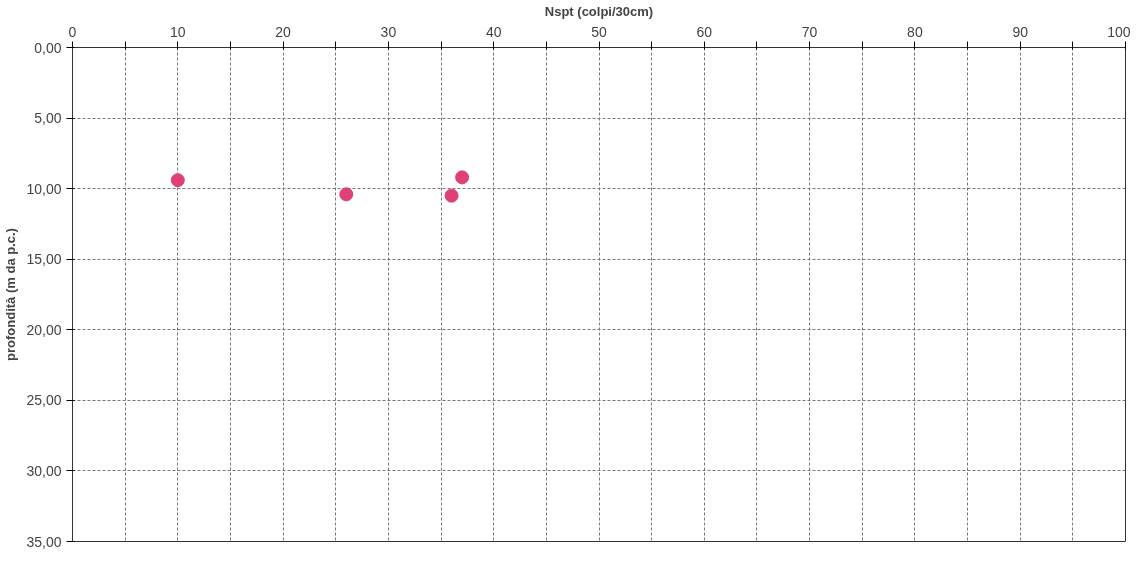  What do you see at coordinates (48, 47) in the screenshot?
I see `y-tick-label: 0,00` at bounding box center [48, 47].